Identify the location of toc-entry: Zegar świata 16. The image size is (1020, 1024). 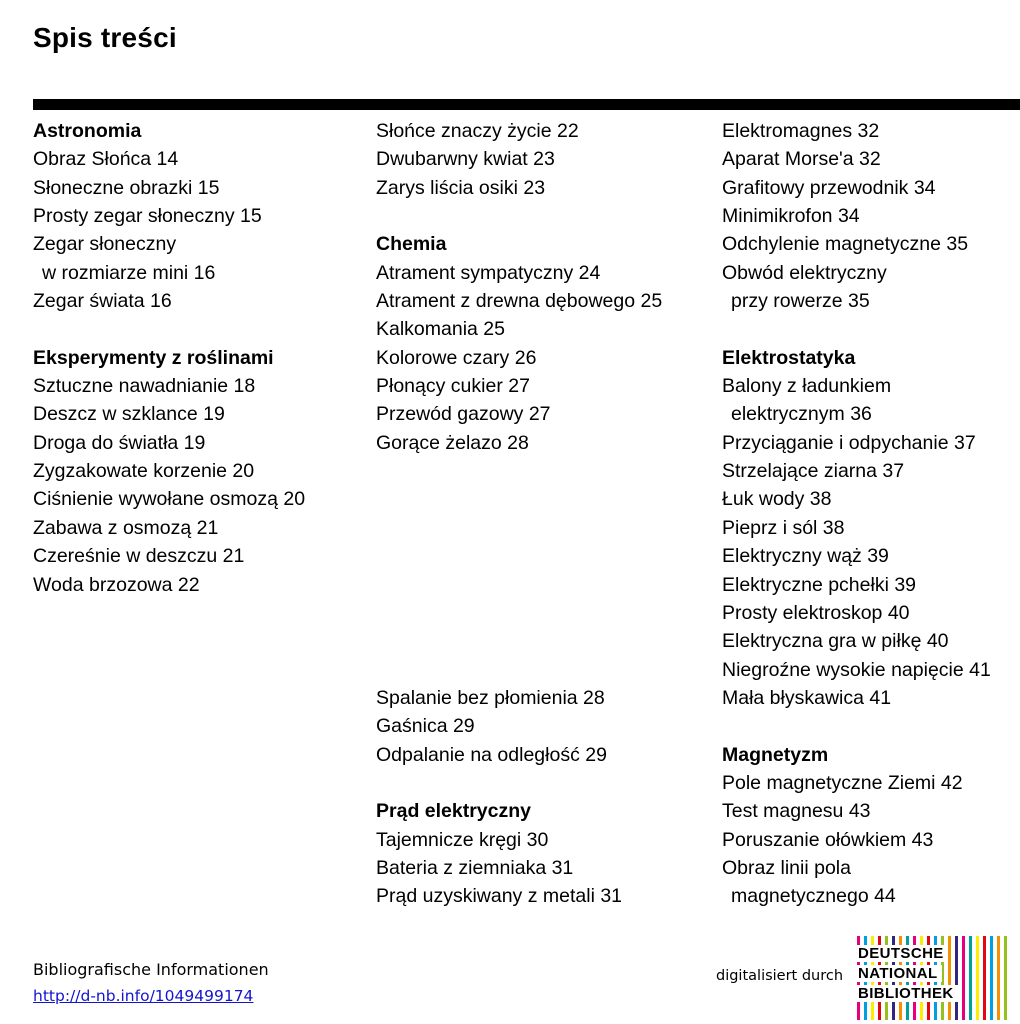
(102, 301).